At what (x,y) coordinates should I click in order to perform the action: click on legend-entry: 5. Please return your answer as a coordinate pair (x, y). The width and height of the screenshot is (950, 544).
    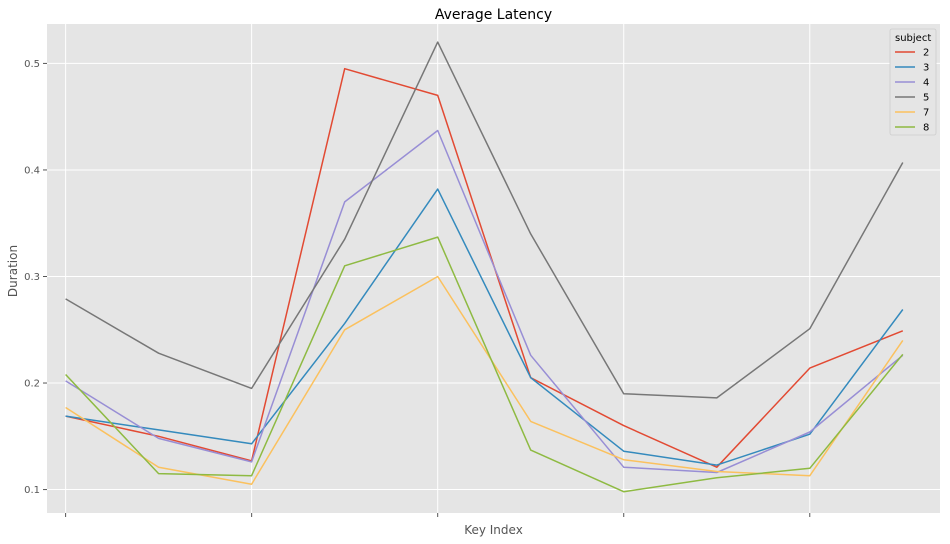
    Looking at the image, I should click on (926, 98).